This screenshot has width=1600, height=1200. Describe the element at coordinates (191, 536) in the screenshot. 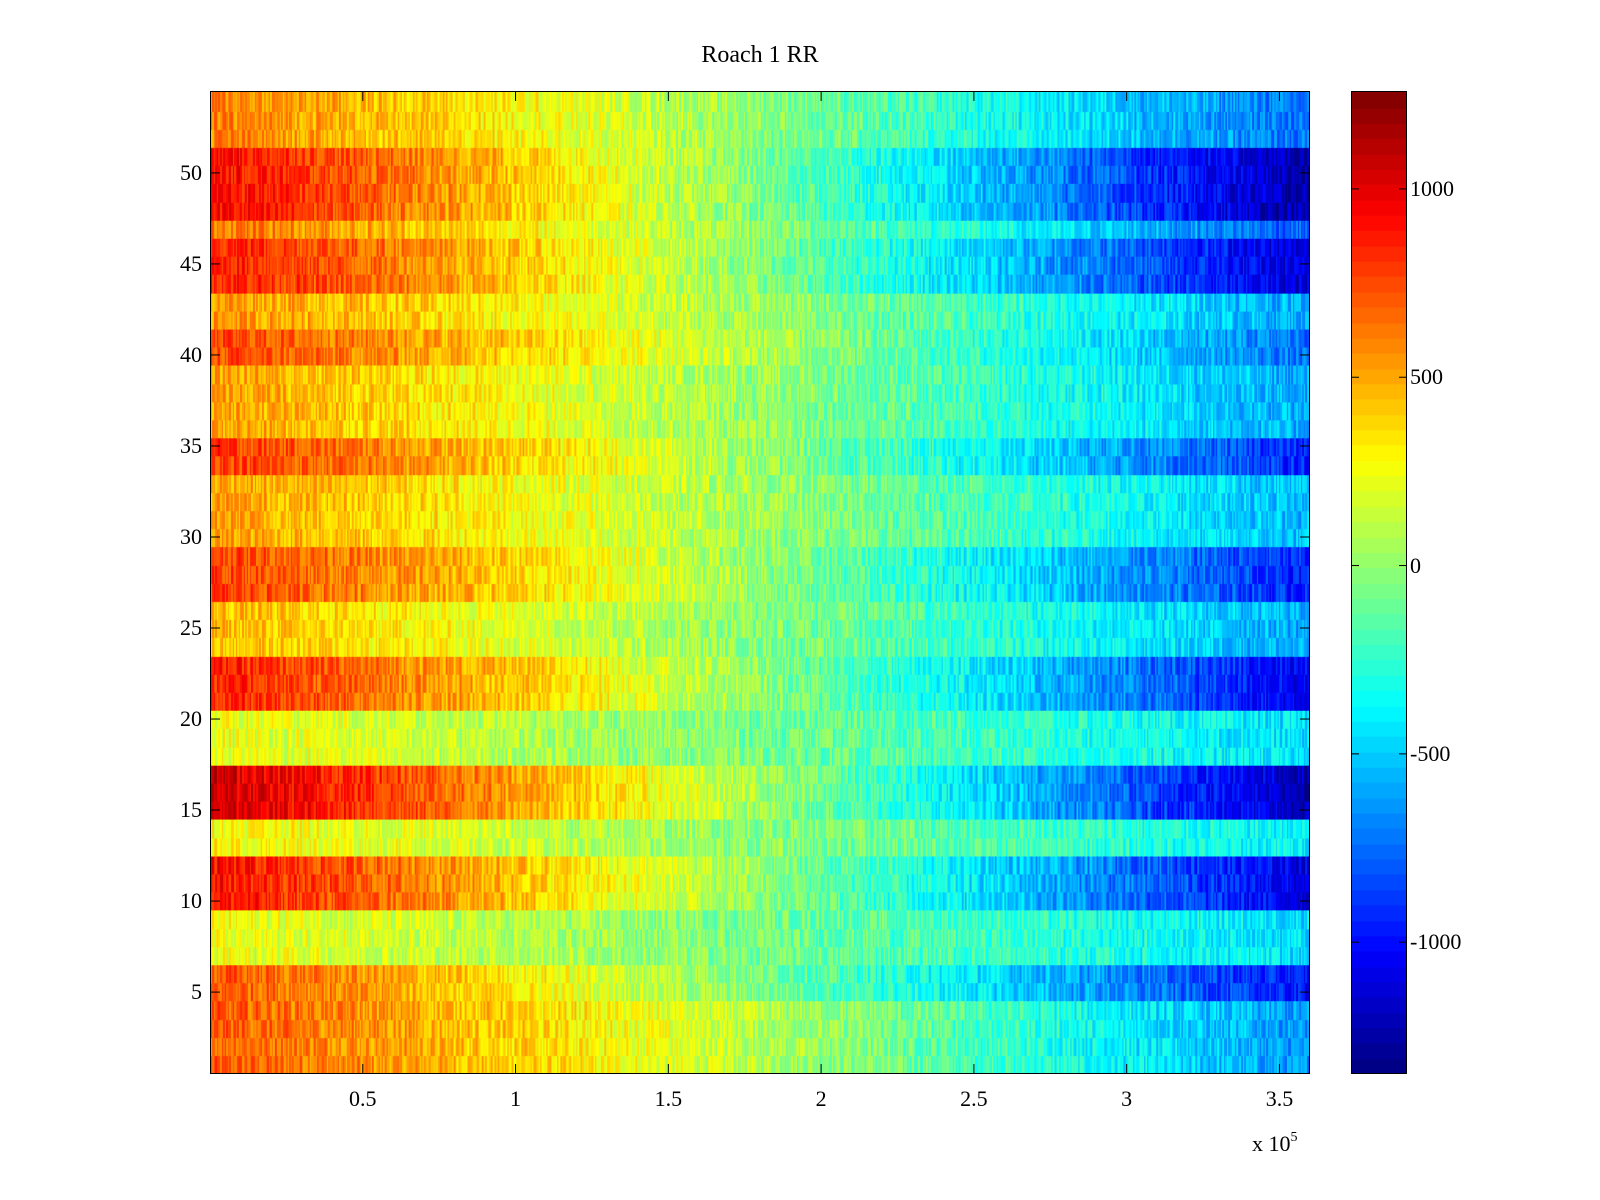

I see `y-tick-label: 30` at that location.